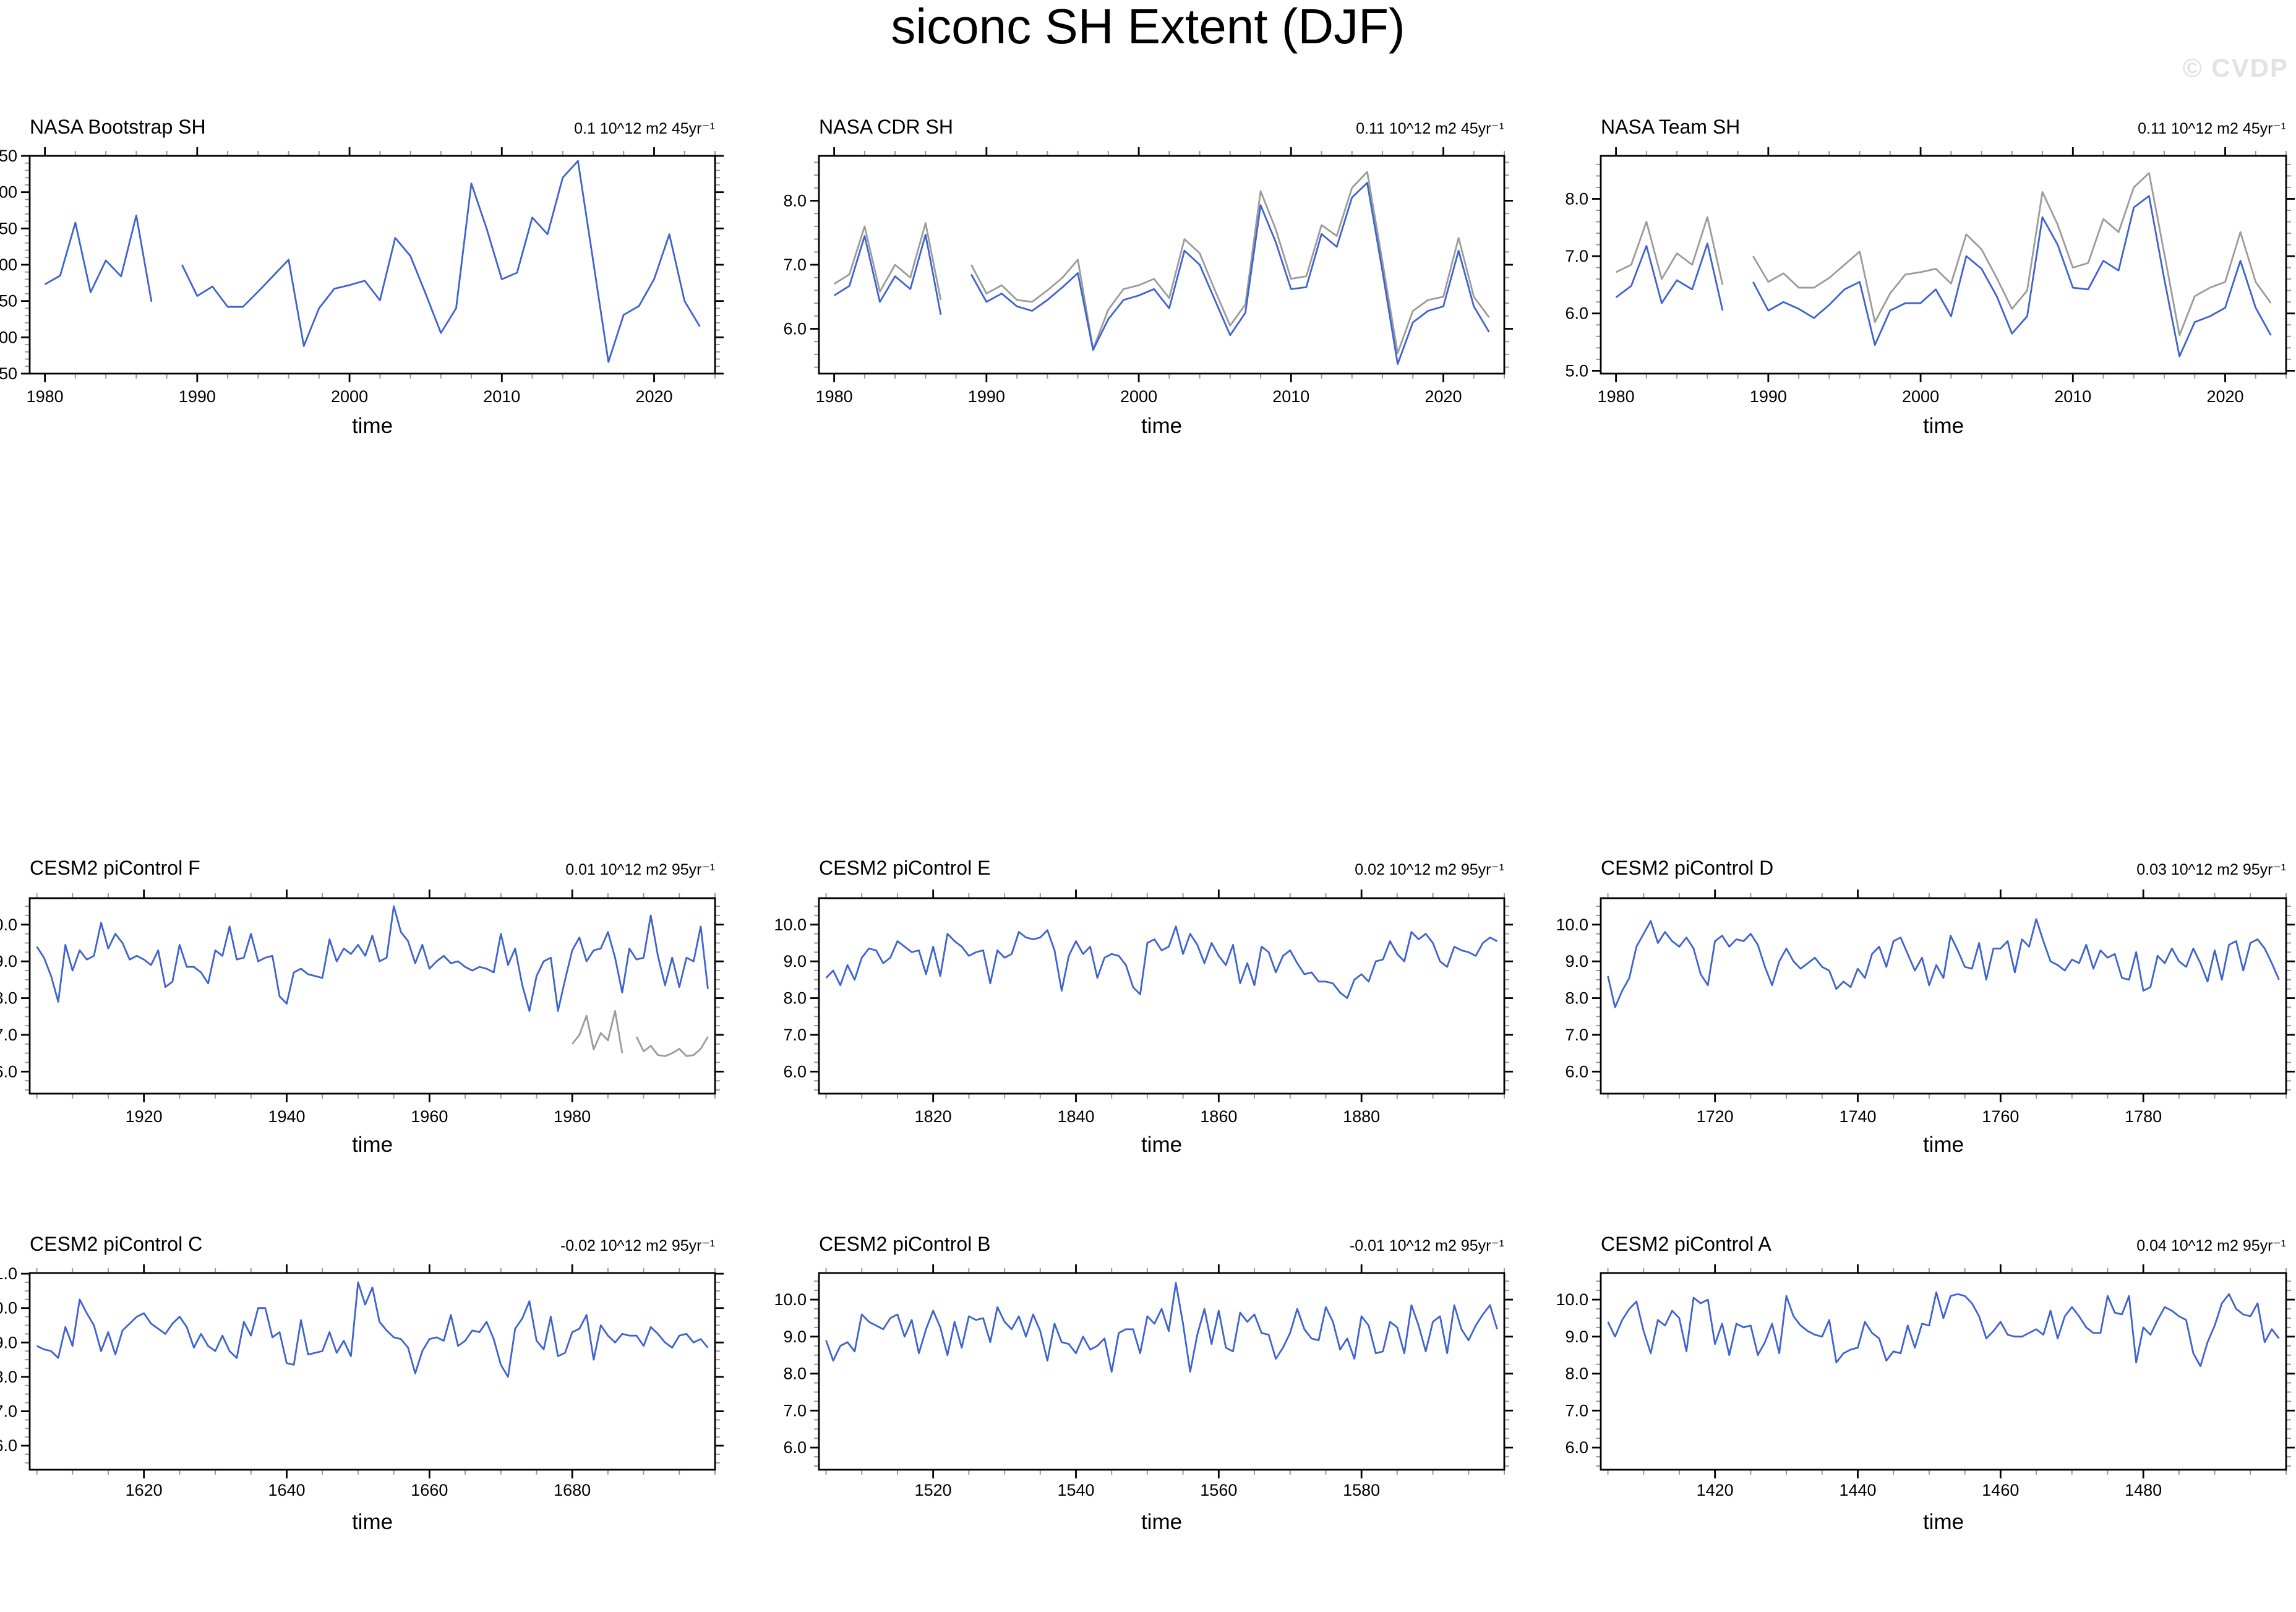  Describe the element at coordinates (2235, 68) in the screenshot. I see `cvdp-watermark: © CVDP` at that location.